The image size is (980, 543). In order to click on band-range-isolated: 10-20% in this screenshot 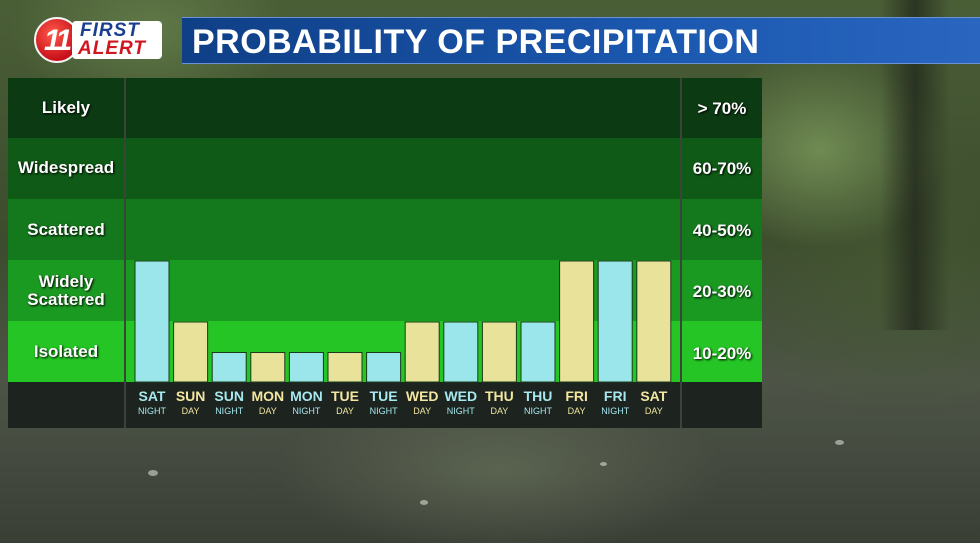, I will do `click(722, 353)`.